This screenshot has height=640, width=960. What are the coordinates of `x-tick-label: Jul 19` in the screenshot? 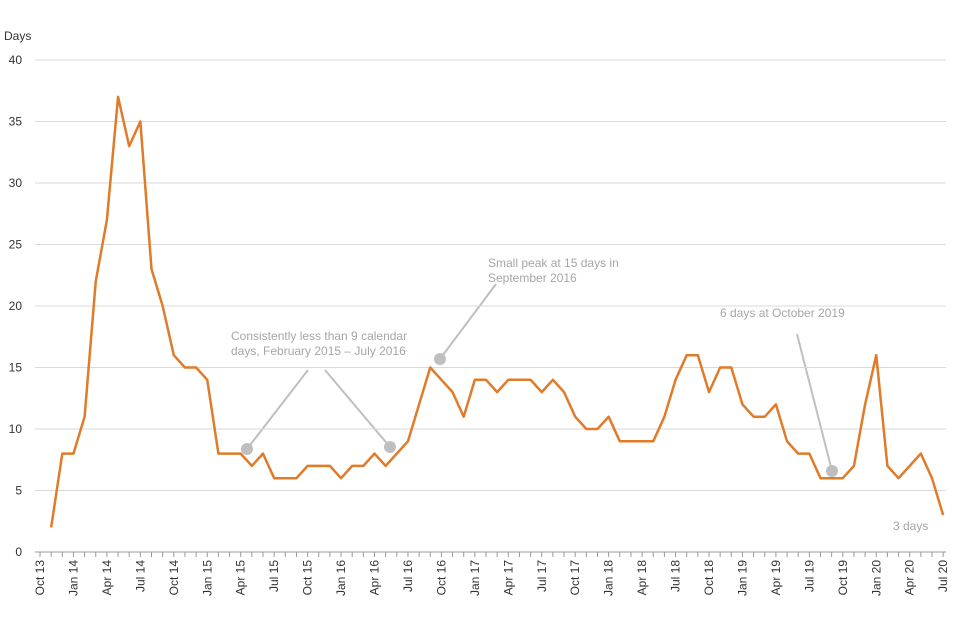 It's located at (809, 576).